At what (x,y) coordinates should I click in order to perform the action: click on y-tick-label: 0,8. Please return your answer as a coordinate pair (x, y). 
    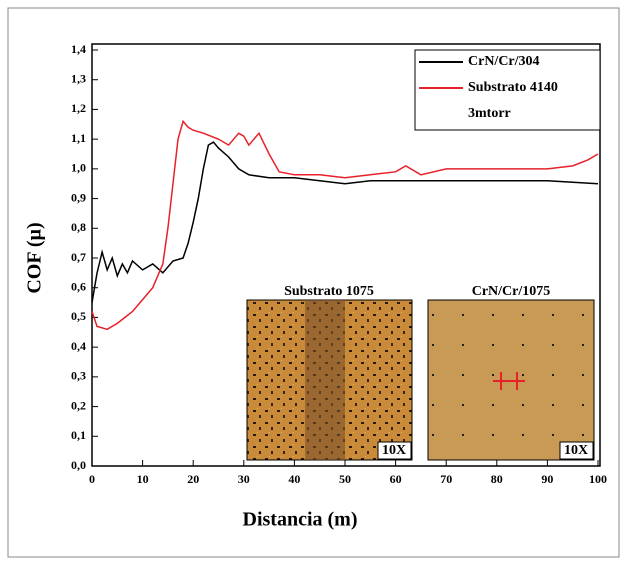
    Looking at the image, I should click on (78, 227).